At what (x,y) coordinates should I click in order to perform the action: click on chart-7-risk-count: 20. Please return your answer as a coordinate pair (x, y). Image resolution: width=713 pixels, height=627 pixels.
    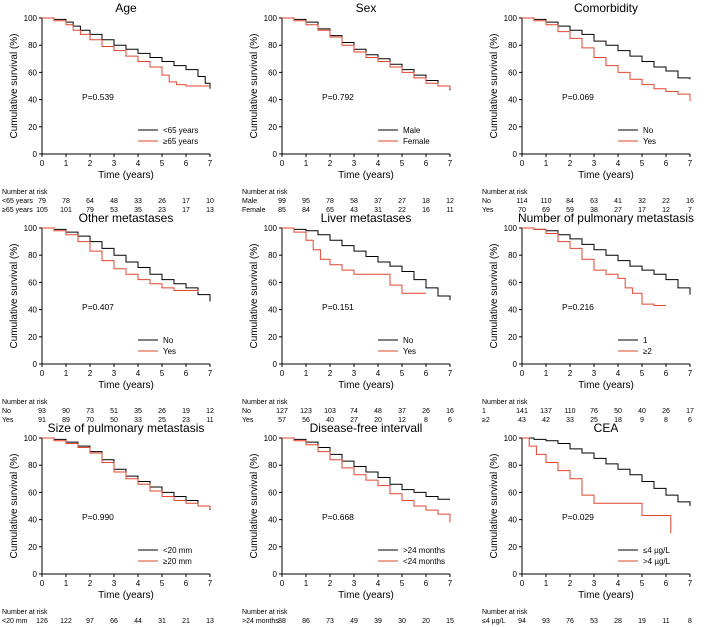
    Looking at the image, I should click on (426, 621).